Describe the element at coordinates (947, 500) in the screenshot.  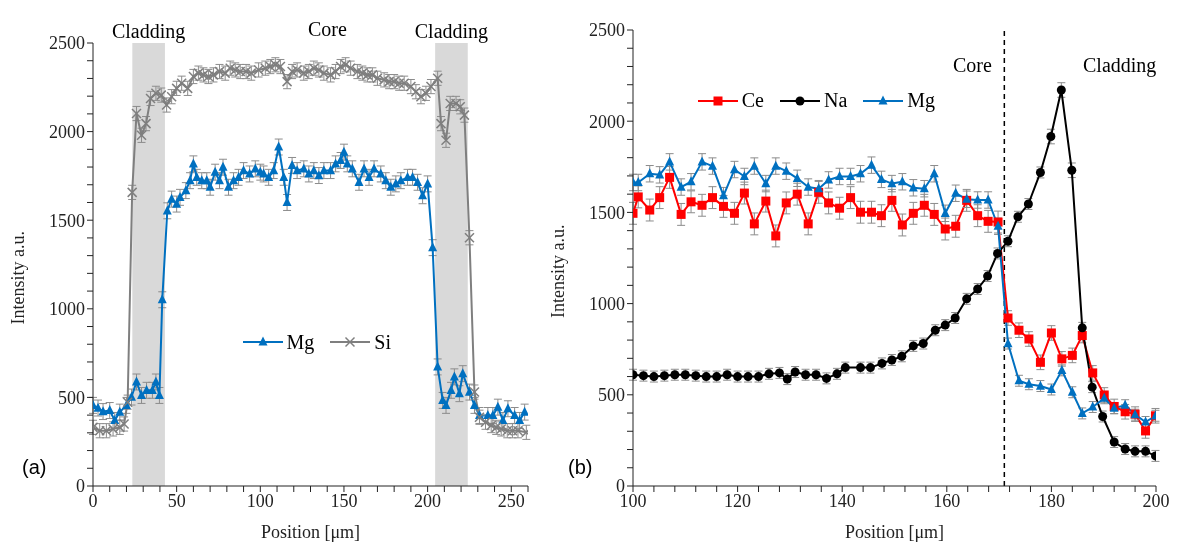
I see `x-tick-label: 160` at that location.